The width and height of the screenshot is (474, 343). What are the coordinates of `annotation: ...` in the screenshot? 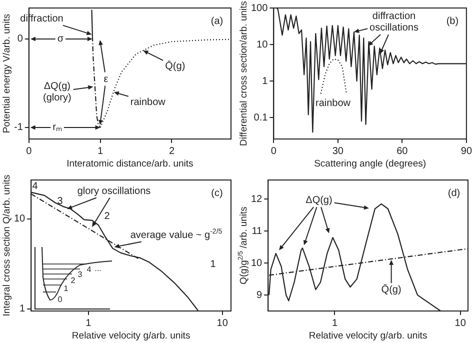 It's located at (98, 268).